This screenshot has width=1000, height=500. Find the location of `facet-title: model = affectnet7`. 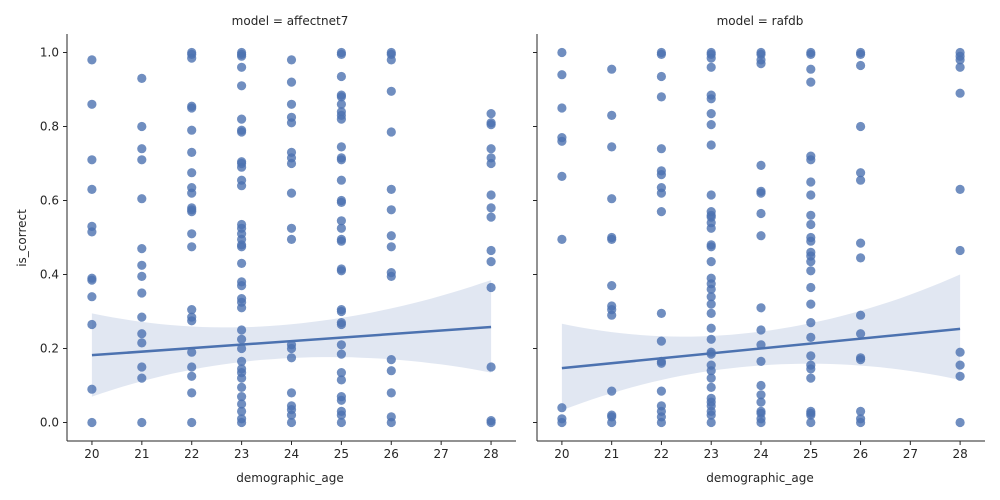

facet-title: model = affectnet7 is located at coordinates (290, 21).